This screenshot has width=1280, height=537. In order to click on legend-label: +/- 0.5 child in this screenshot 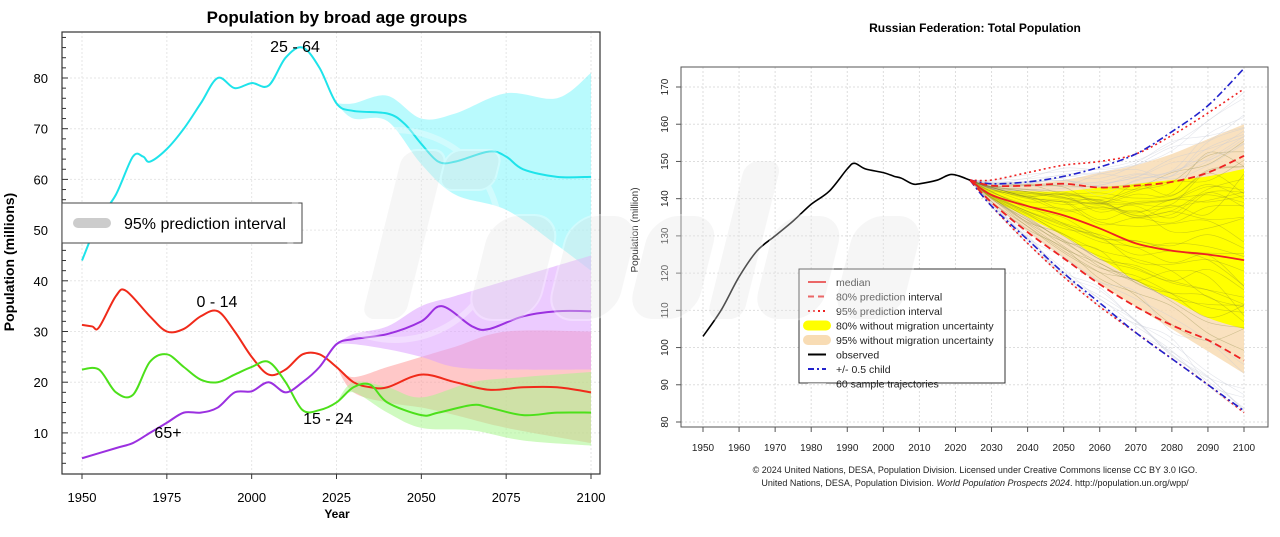, I will do `click(863, 370)`.